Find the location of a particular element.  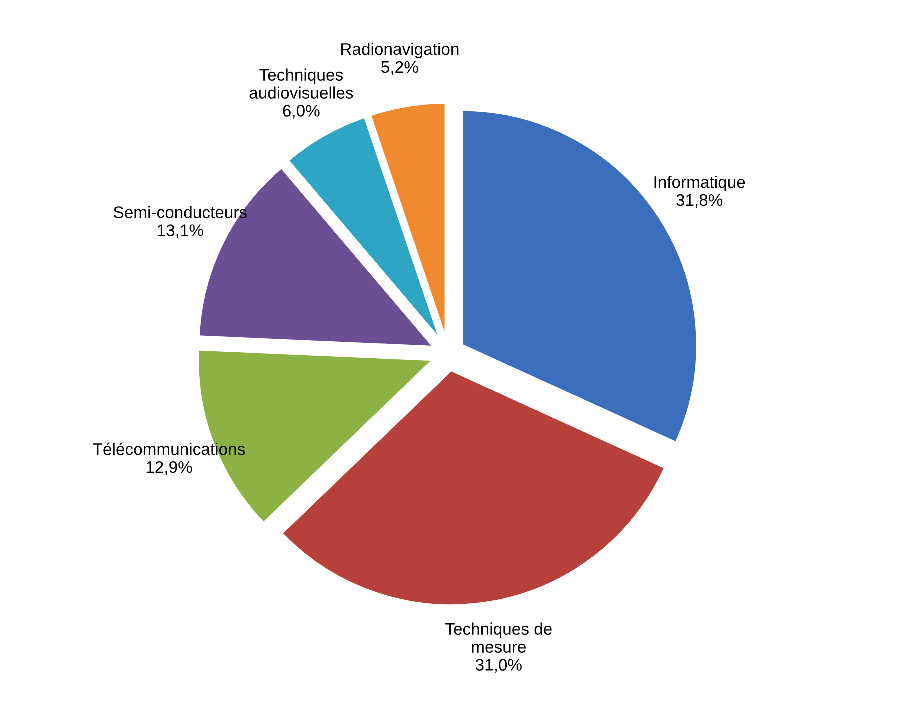

data-label: 6,0% is located at coordinates (301, 112).